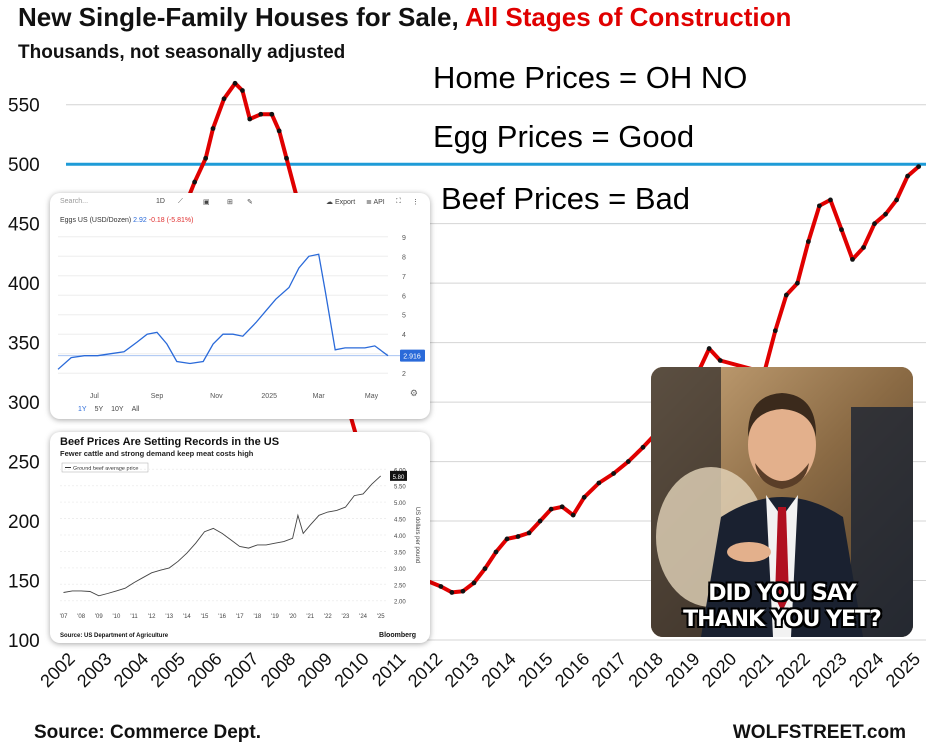  What do you see at coordinates (398, 475) in the screenshot?
I see `beef-last-value-tag` at bounding box center [398, 475].